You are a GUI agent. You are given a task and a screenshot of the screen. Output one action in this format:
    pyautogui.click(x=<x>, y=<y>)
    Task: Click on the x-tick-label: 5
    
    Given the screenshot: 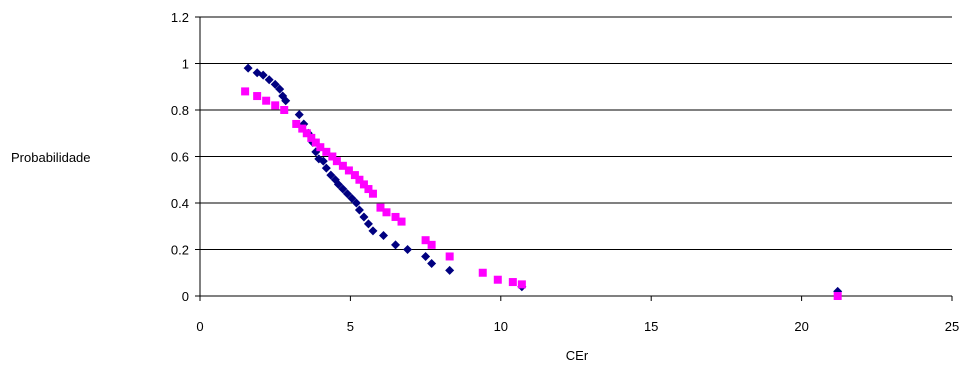 What is the action you would take?
    pyautogui.click(x=350, y=326)
    